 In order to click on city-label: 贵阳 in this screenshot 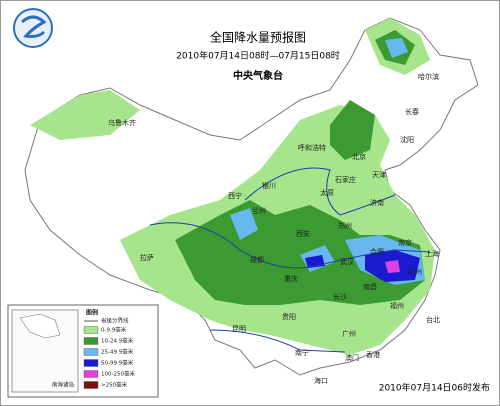, I will do `click(289, 316)`.